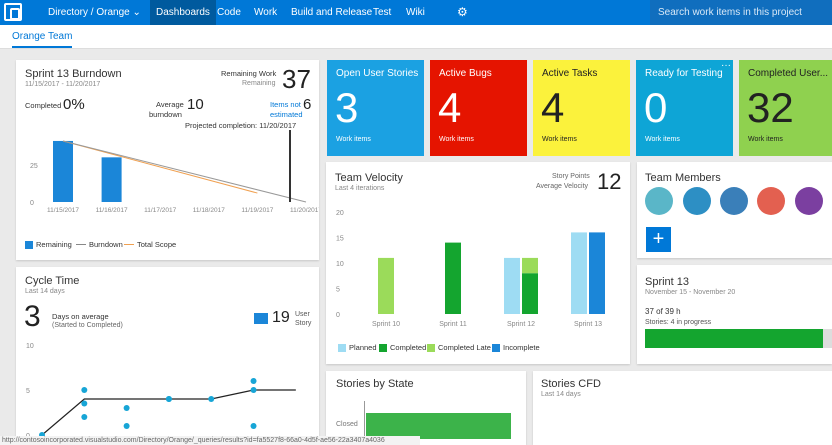 Image resolution: width=832 pixels, height=445 pixels. Describe the element at coordinates (285, 104) in the screenshot. I see `items-not-estimated-link-1: Items not` at that location.